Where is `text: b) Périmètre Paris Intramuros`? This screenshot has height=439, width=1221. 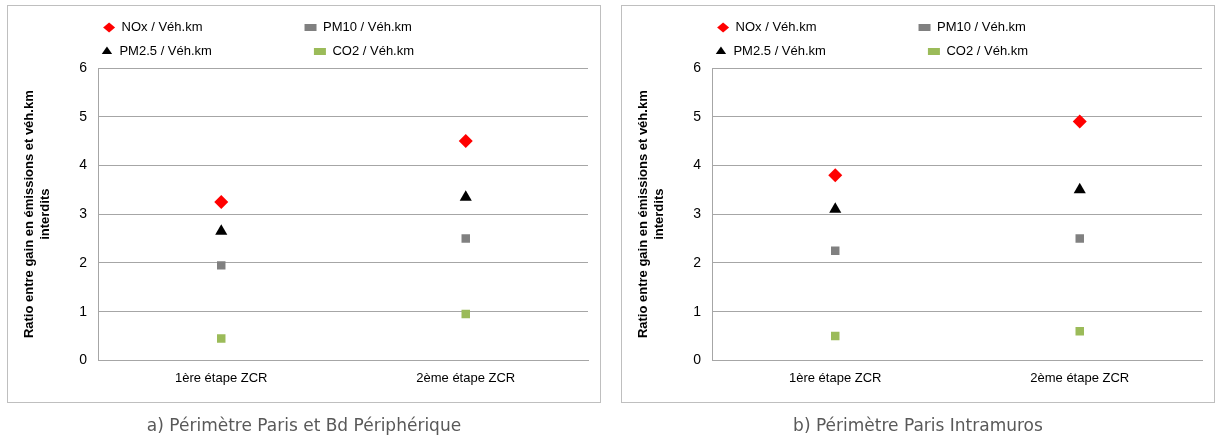
text: b) Périmètre Paris Intramuros is located at coordinates (918, 425).